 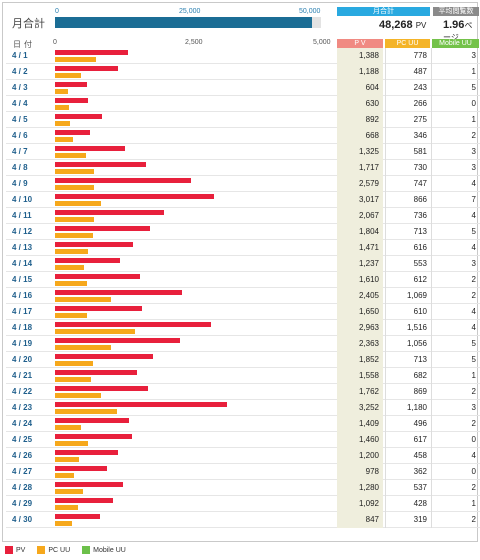 What do you see at coordinates (22, 199) in the screenshot?
I see `date-label: 4 / 10` at bounding box center [22, 199].